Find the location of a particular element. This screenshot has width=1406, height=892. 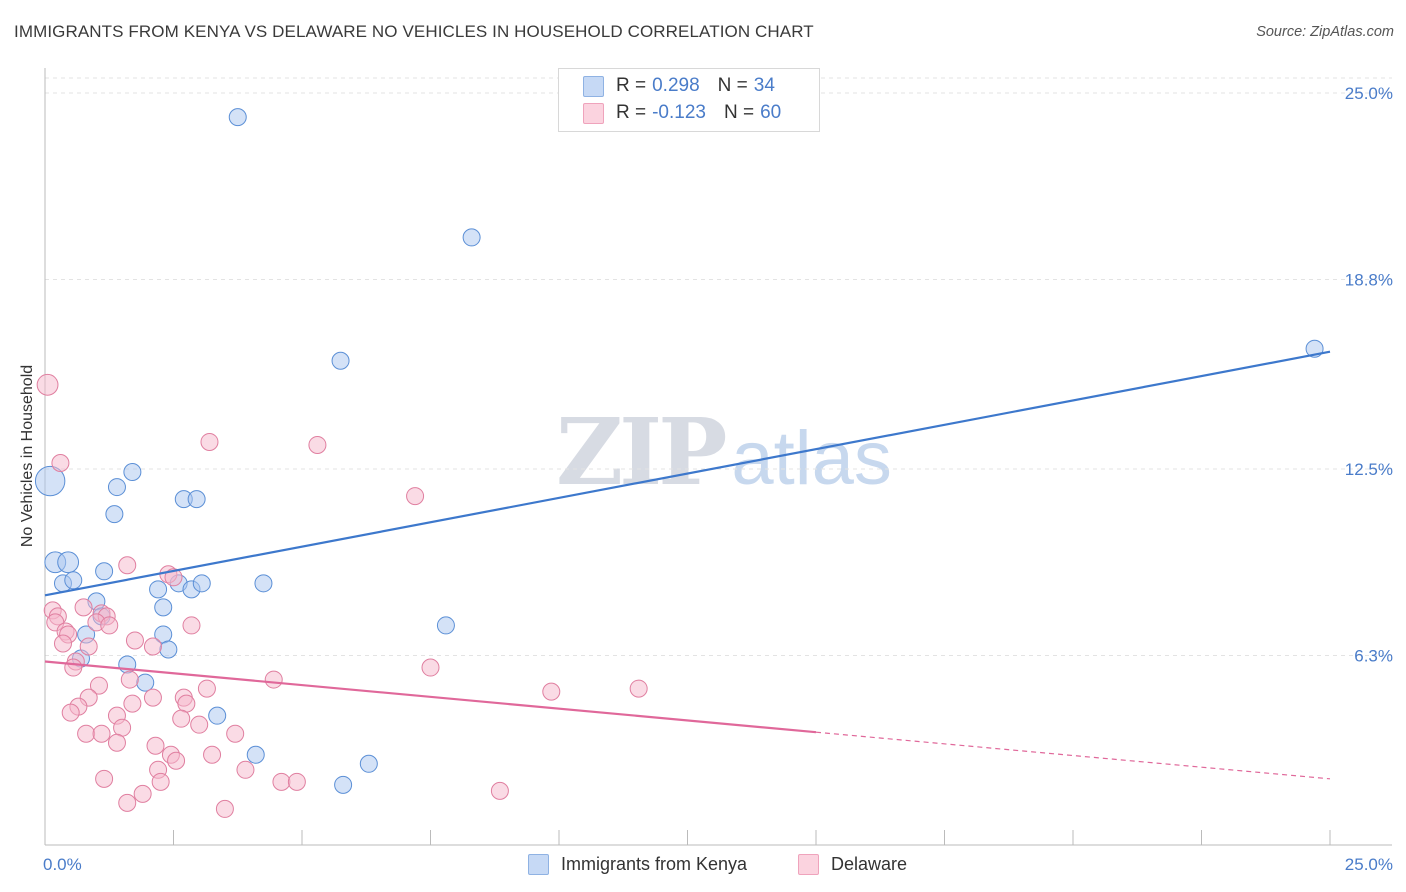

legend-r-value: 0.298 is located at coordinates (676, 85).